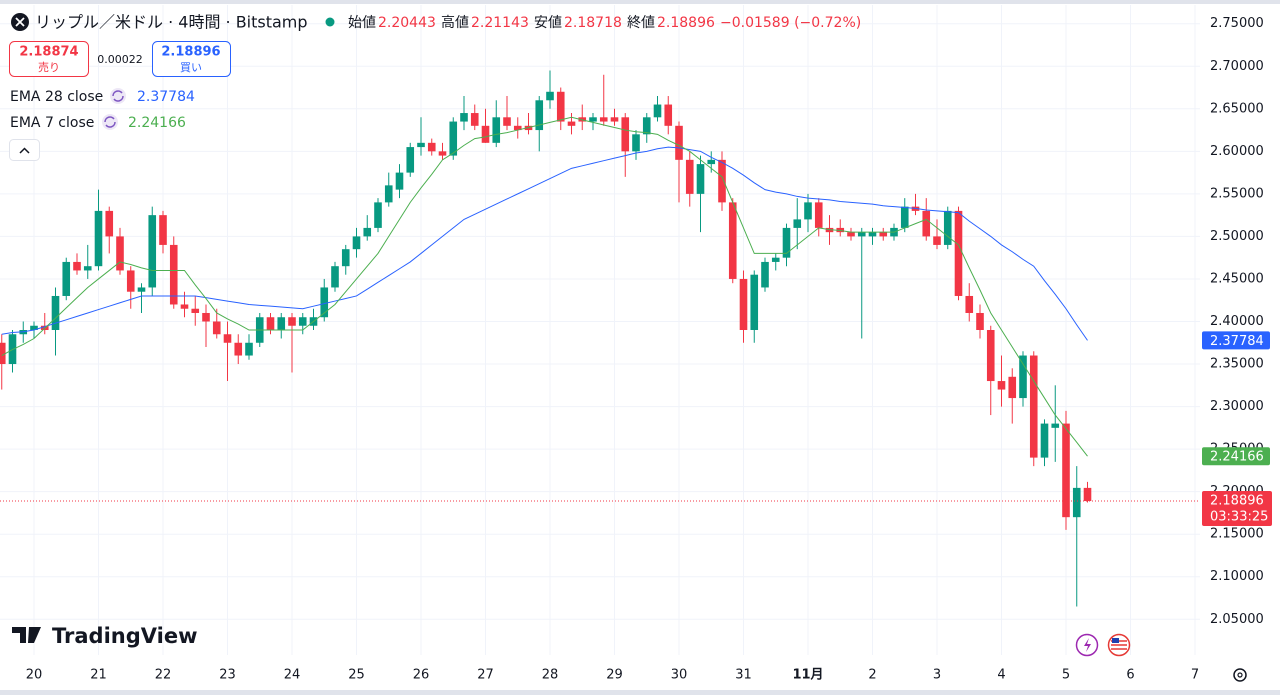 Image resolution: width=1280 pixels, height=695 pixels. What do you see at coordinates (110, 122) in the screenshot?
I see `ema7-icon-arrows` at bounding box center [110, 122].